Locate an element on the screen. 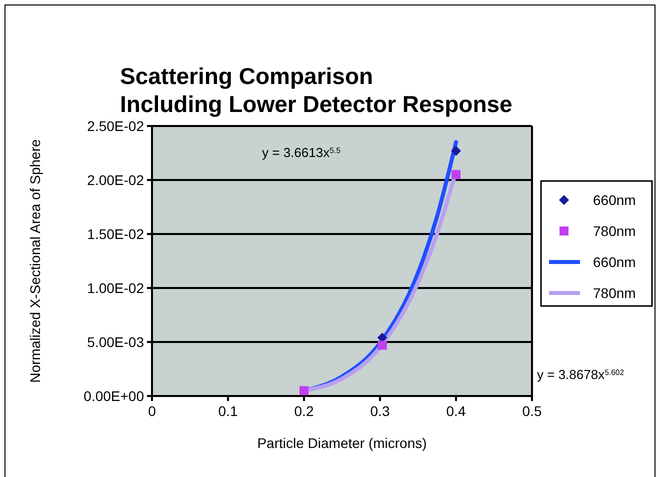 Image resolution: width=660 pixels, height=477 pixels. x-axis-title: Particle Diameter (microns) is located at coordinates (342, 443).